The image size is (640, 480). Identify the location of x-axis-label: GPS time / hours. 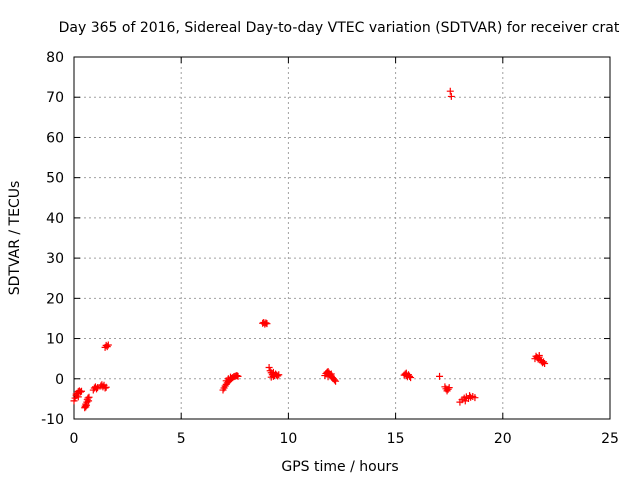
(339, 467).